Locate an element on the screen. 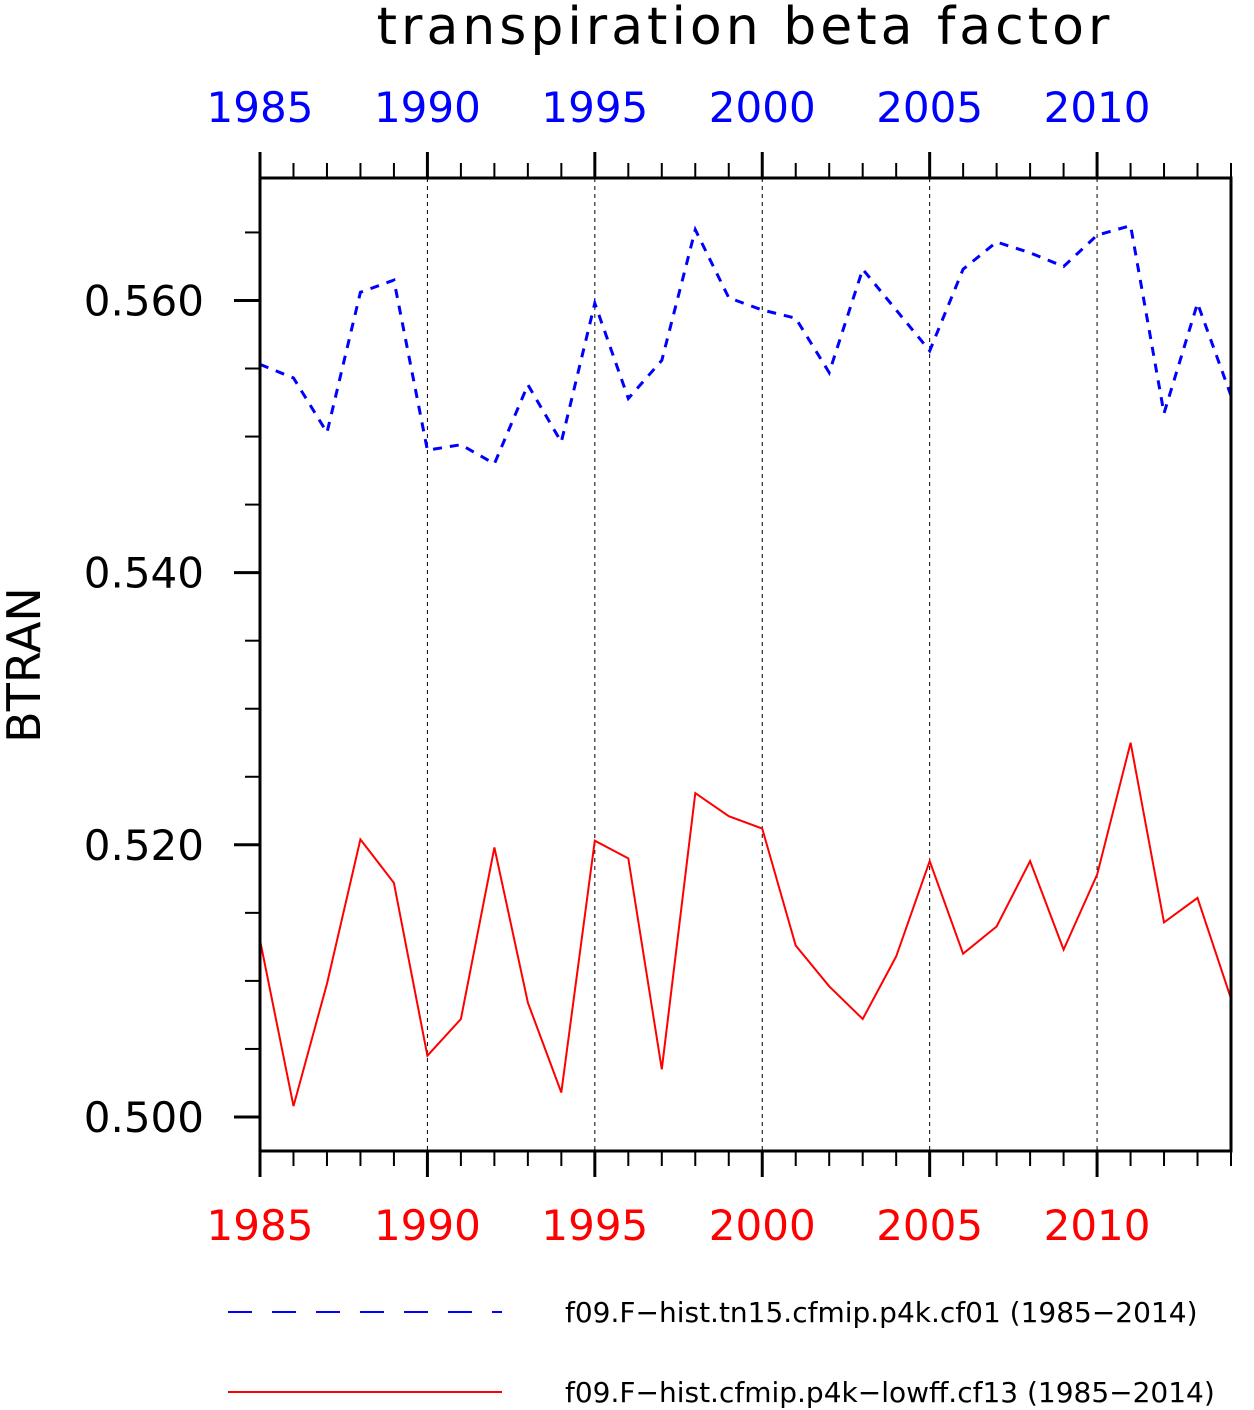 The height and width of the screenshot is (1410, 1254). x-tick-label-top: 2000 is located at coordinates (762, 107).